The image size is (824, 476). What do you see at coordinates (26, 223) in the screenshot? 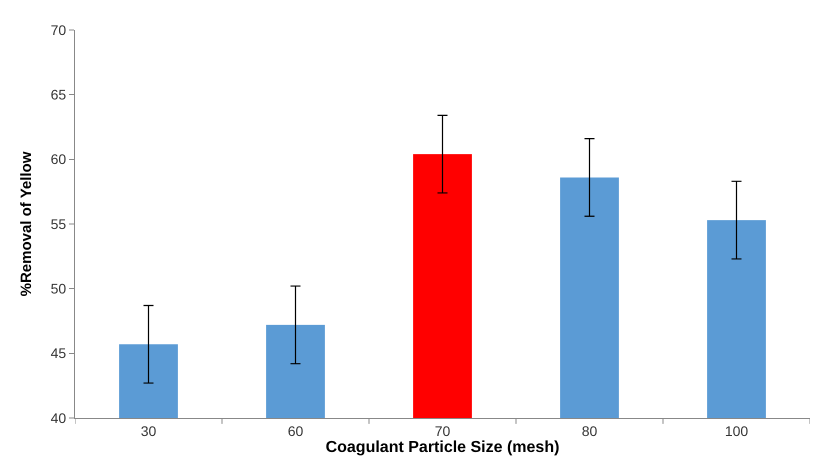
I see `y-axis-title: %Removal of Yellow` at bounding box center [26, 223].